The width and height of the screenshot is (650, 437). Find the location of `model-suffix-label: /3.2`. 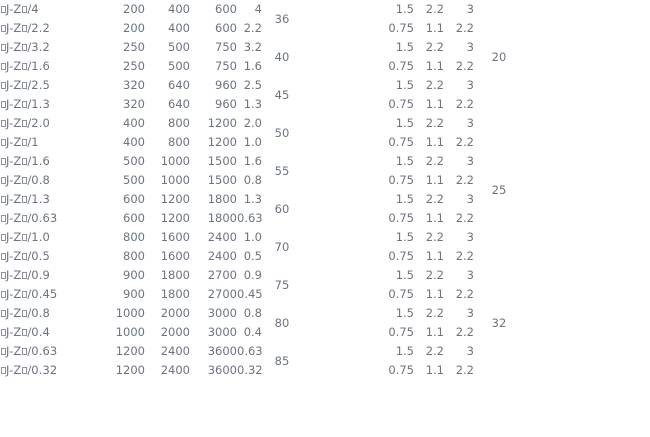

model-suffix-label: /3.2 is located at coordinates (38, 47).